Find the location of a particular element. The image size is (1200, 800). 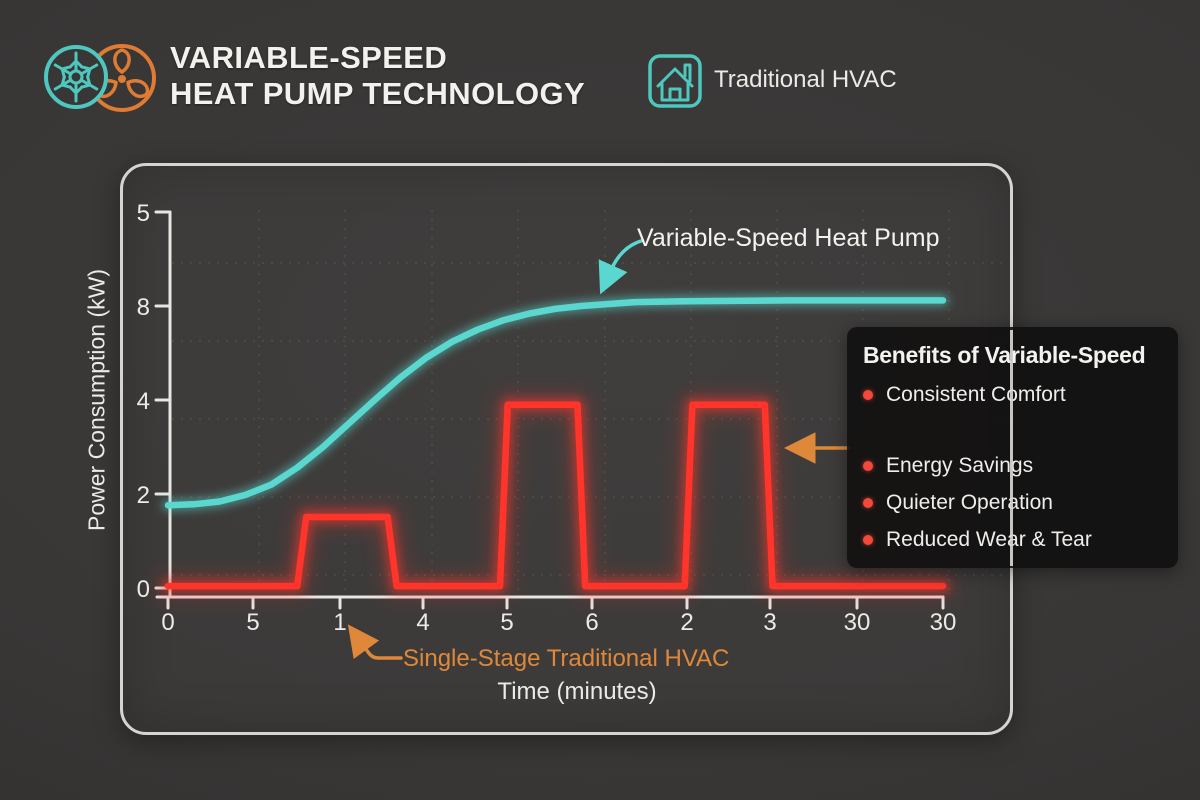

house-icon is located at coordinates (675, 81).